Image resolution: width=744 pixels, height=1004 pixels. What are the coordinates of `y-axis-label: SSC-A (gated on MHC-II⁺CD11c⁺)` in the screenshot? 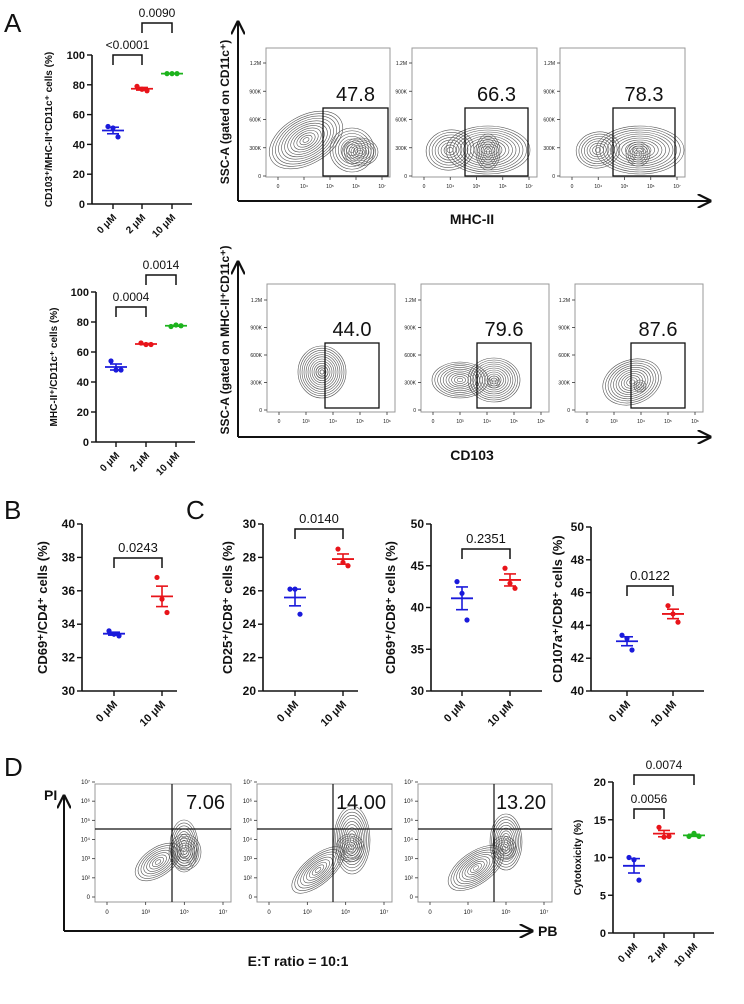 It's located at (225, 340).